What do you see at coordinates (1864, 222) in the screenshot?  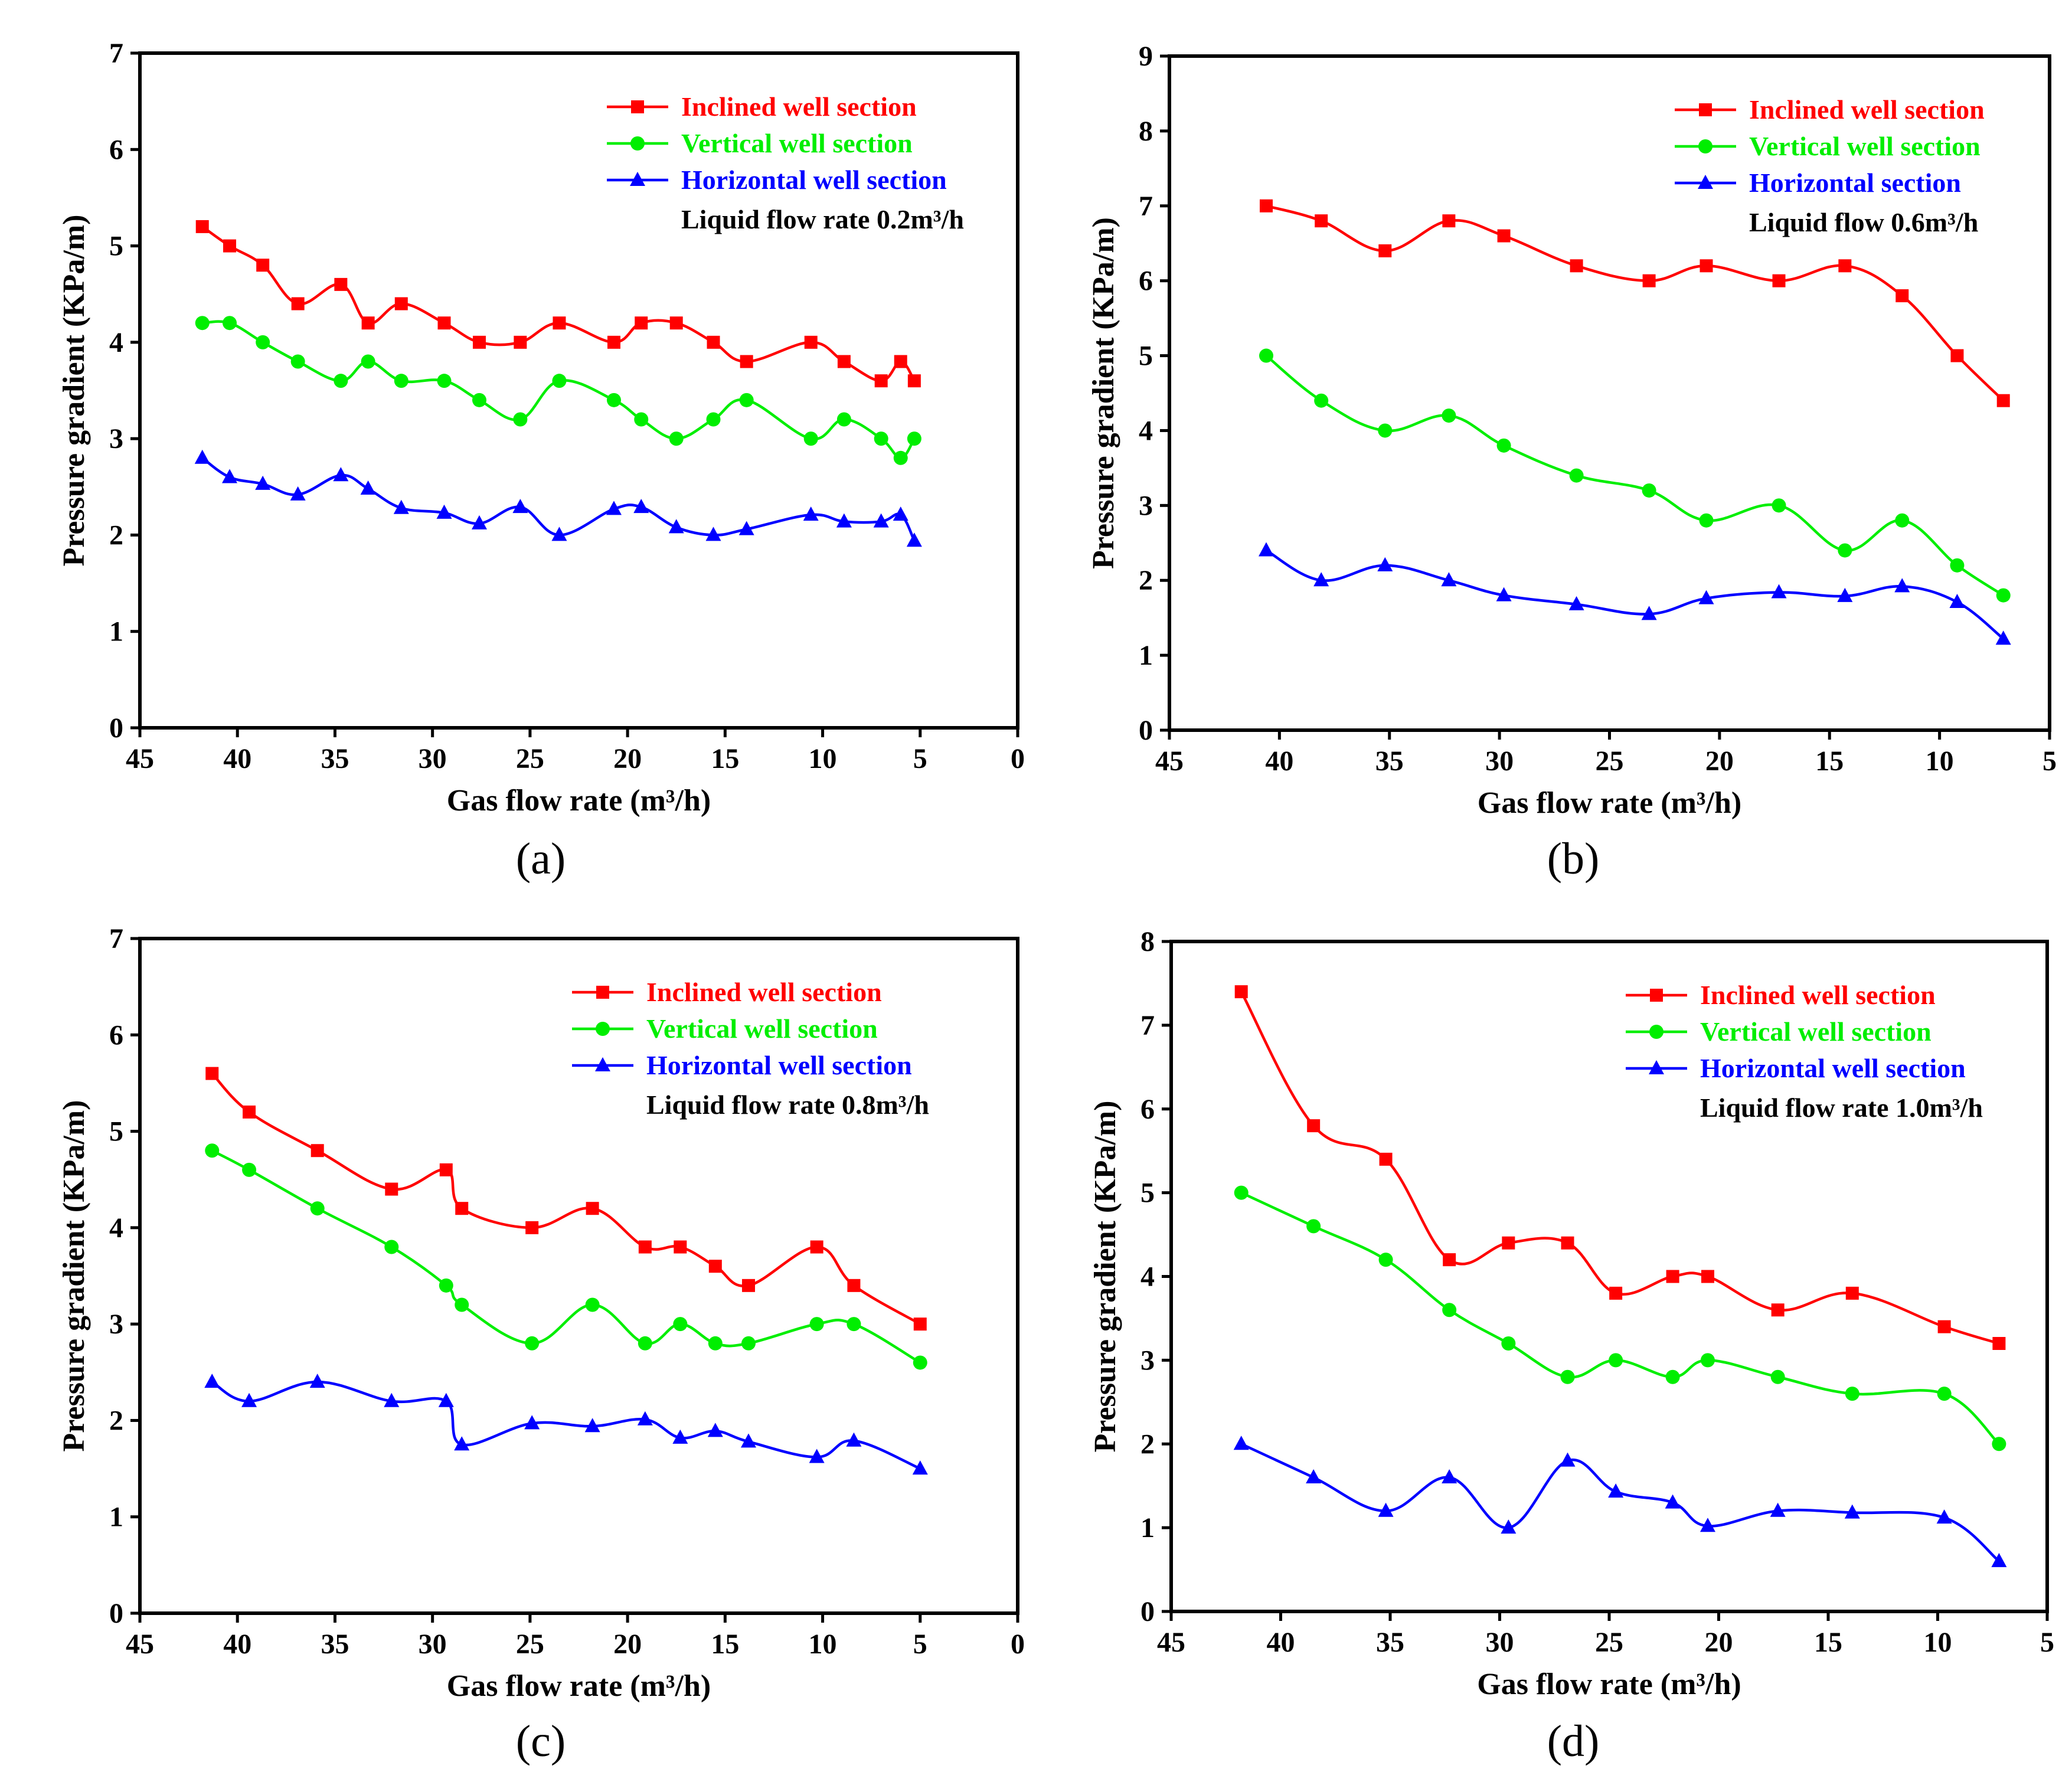 I see `liquid-flow-annotation: Liquid flow 0.6m³/h` at bounding box center [1864, 222].